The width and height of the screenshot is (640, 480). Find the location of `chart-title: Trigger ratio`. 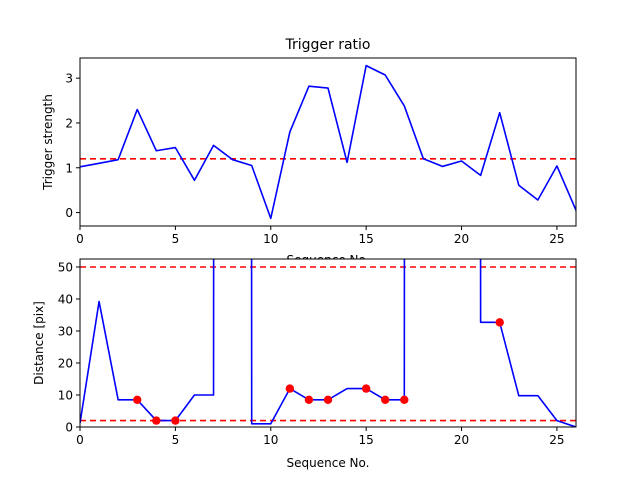

chart-title: Trigger ratio is located at coordinates (327, 45).